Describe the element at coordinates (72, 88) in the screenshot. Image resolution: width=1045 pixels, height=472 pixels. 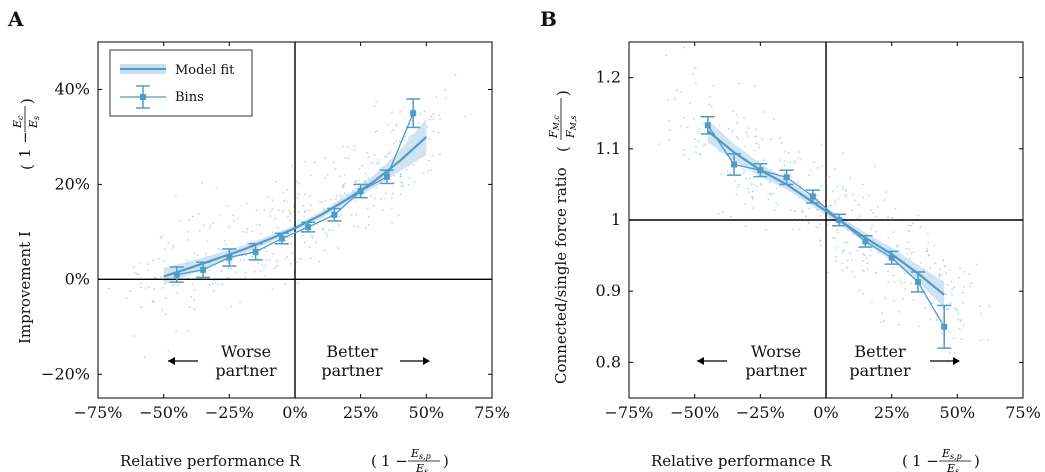
I see `y-tick-label-a: 40%` at that location.